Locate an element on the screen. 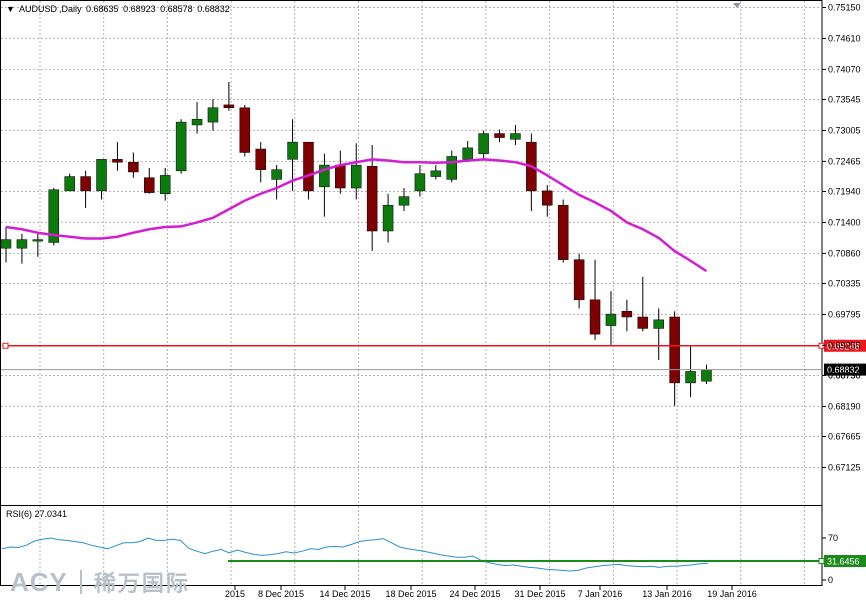  y-tick-label: 0.73005 is located at coordinates (844, 130).